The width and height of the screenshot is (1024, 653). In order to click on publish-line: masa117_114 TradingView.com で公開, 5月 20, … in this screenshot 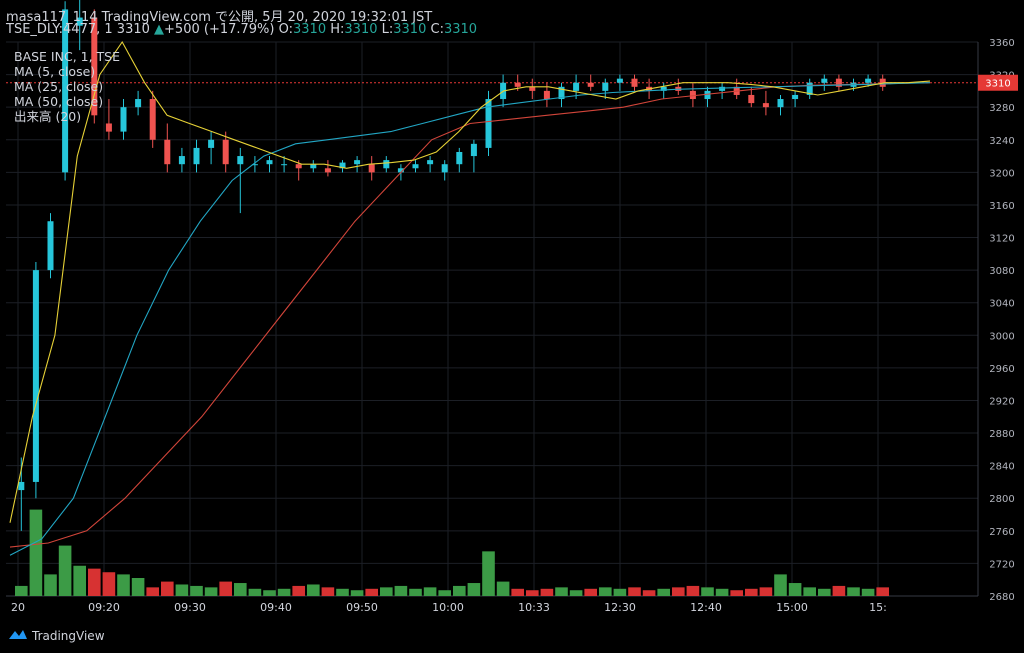, I will do `click(219, 17)`.